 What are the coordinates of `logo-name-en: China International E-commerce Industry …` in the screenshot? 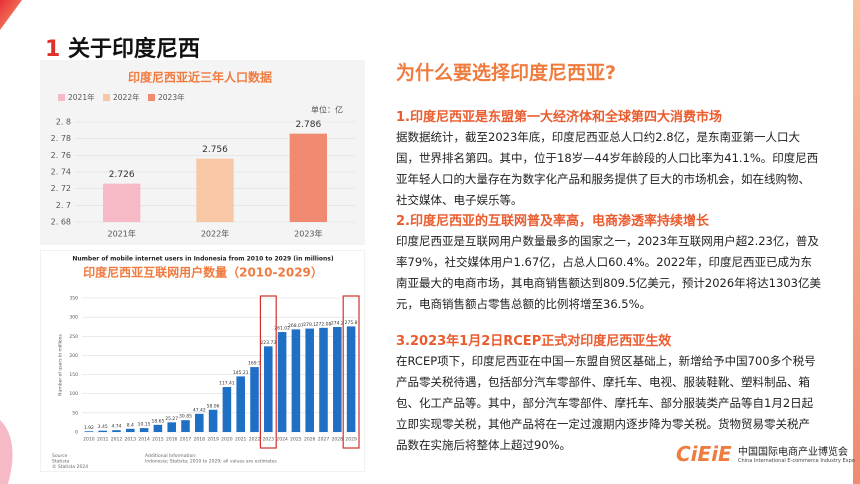 It's located at (796, 461).